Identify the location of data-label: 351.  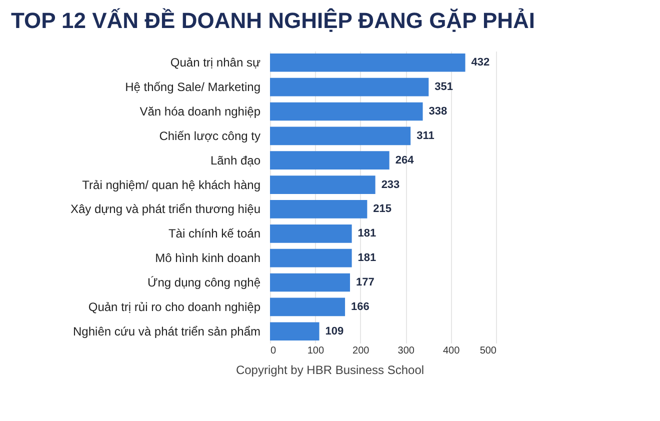
(444, 87).